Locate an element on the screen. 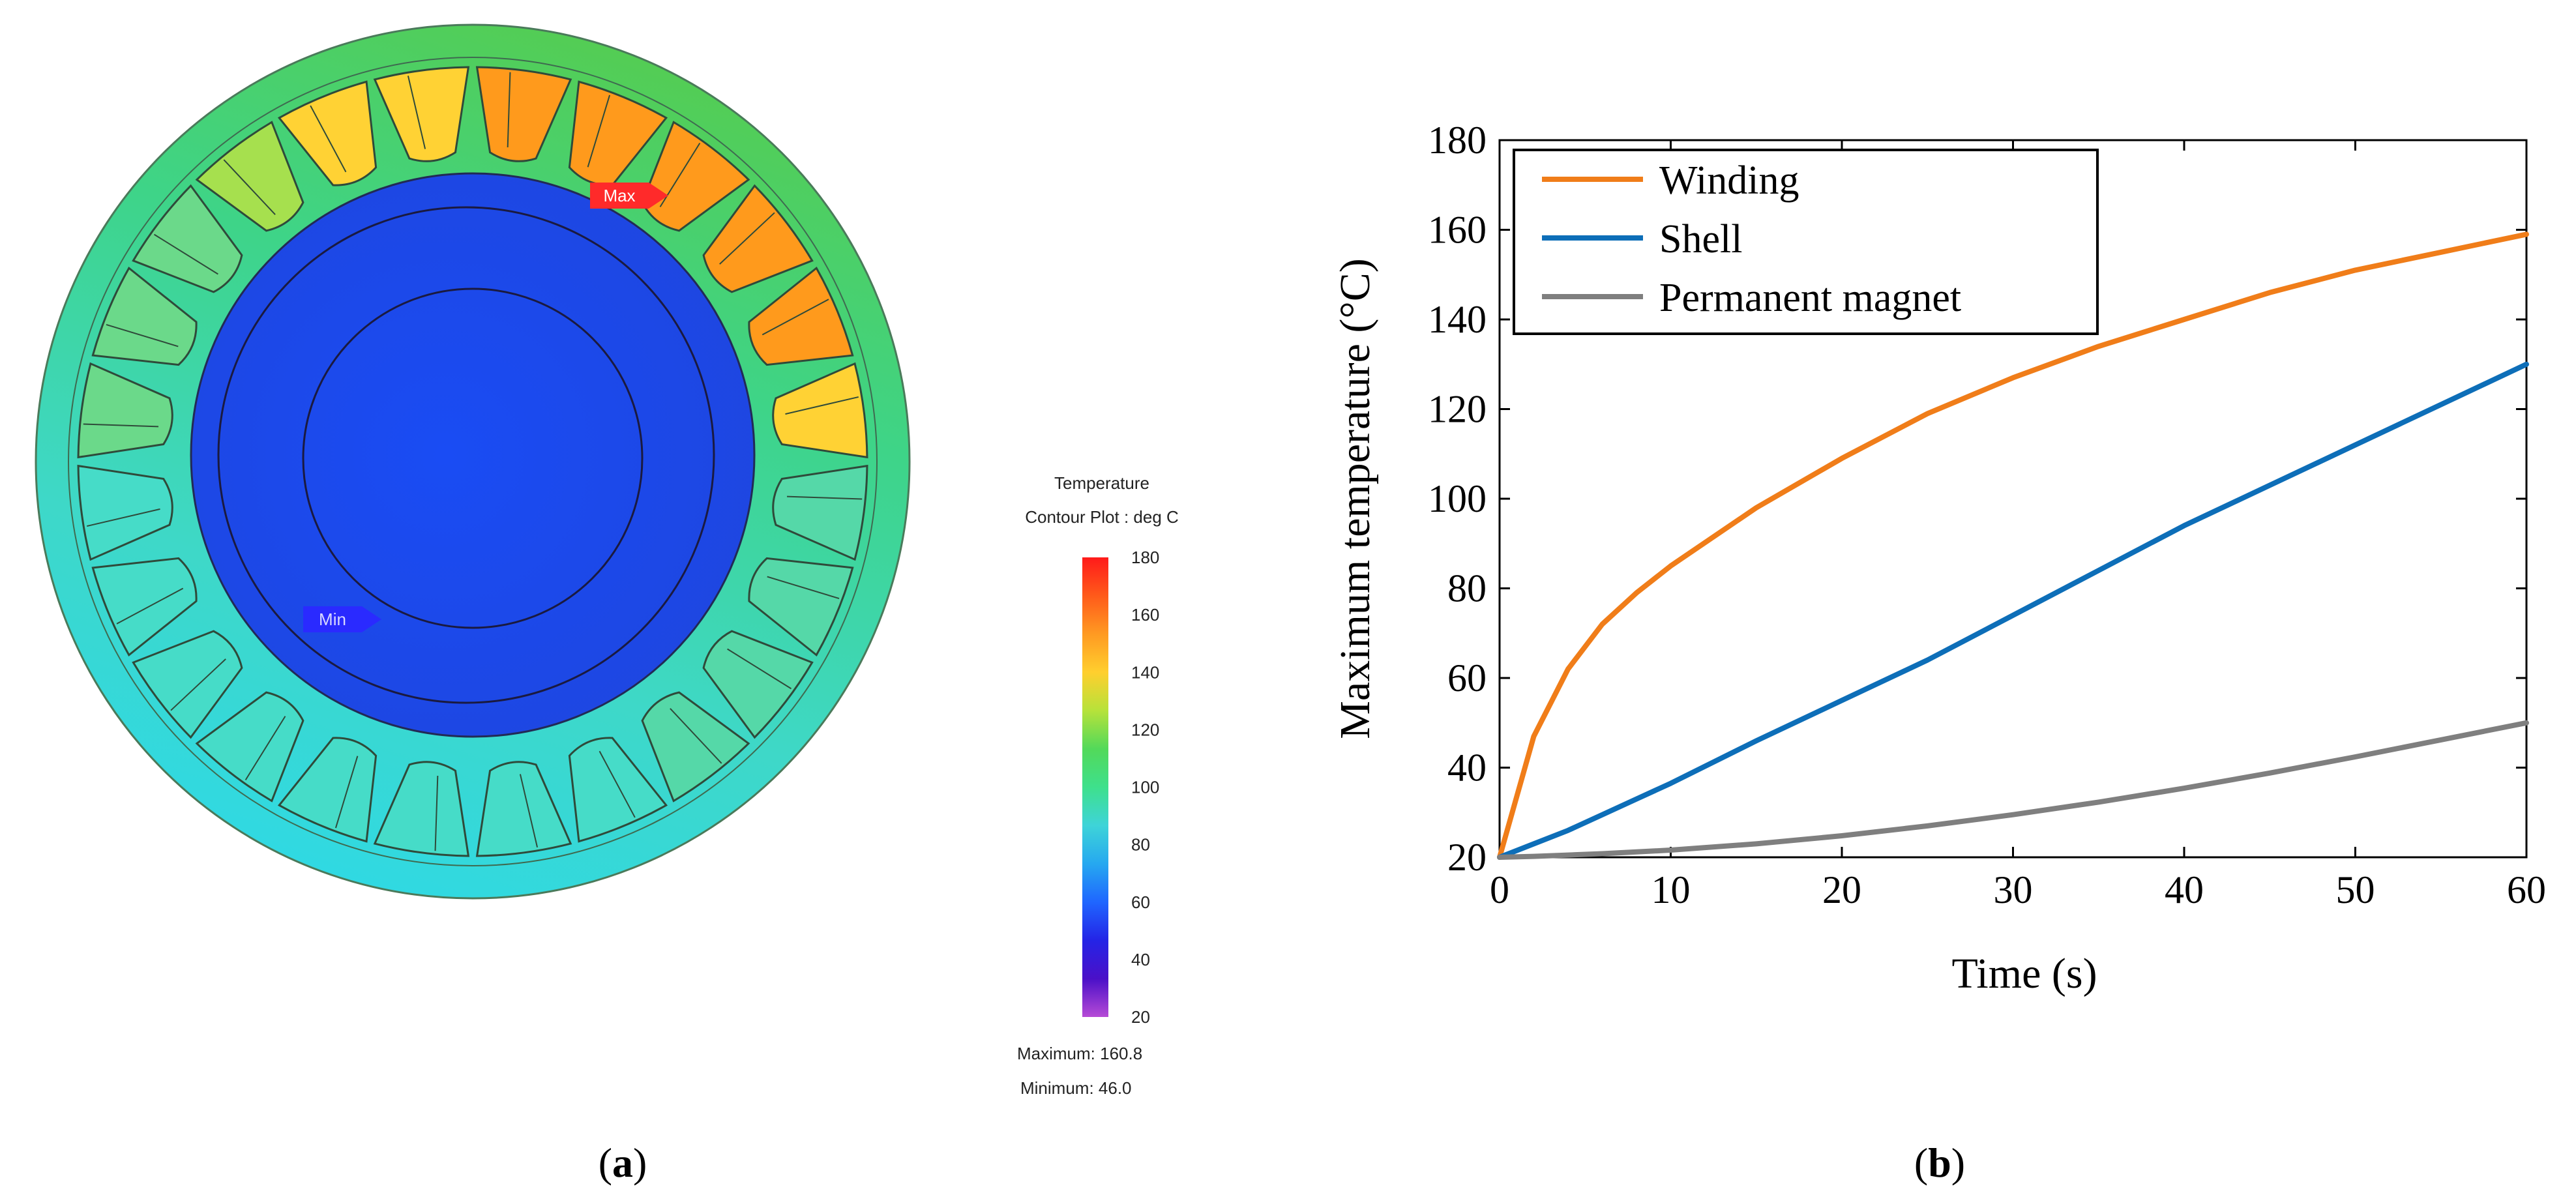 The width and height of the screenshot is (2576, 1193). colorbar-tick-label: 140 is located at coordinates (1145, 672).